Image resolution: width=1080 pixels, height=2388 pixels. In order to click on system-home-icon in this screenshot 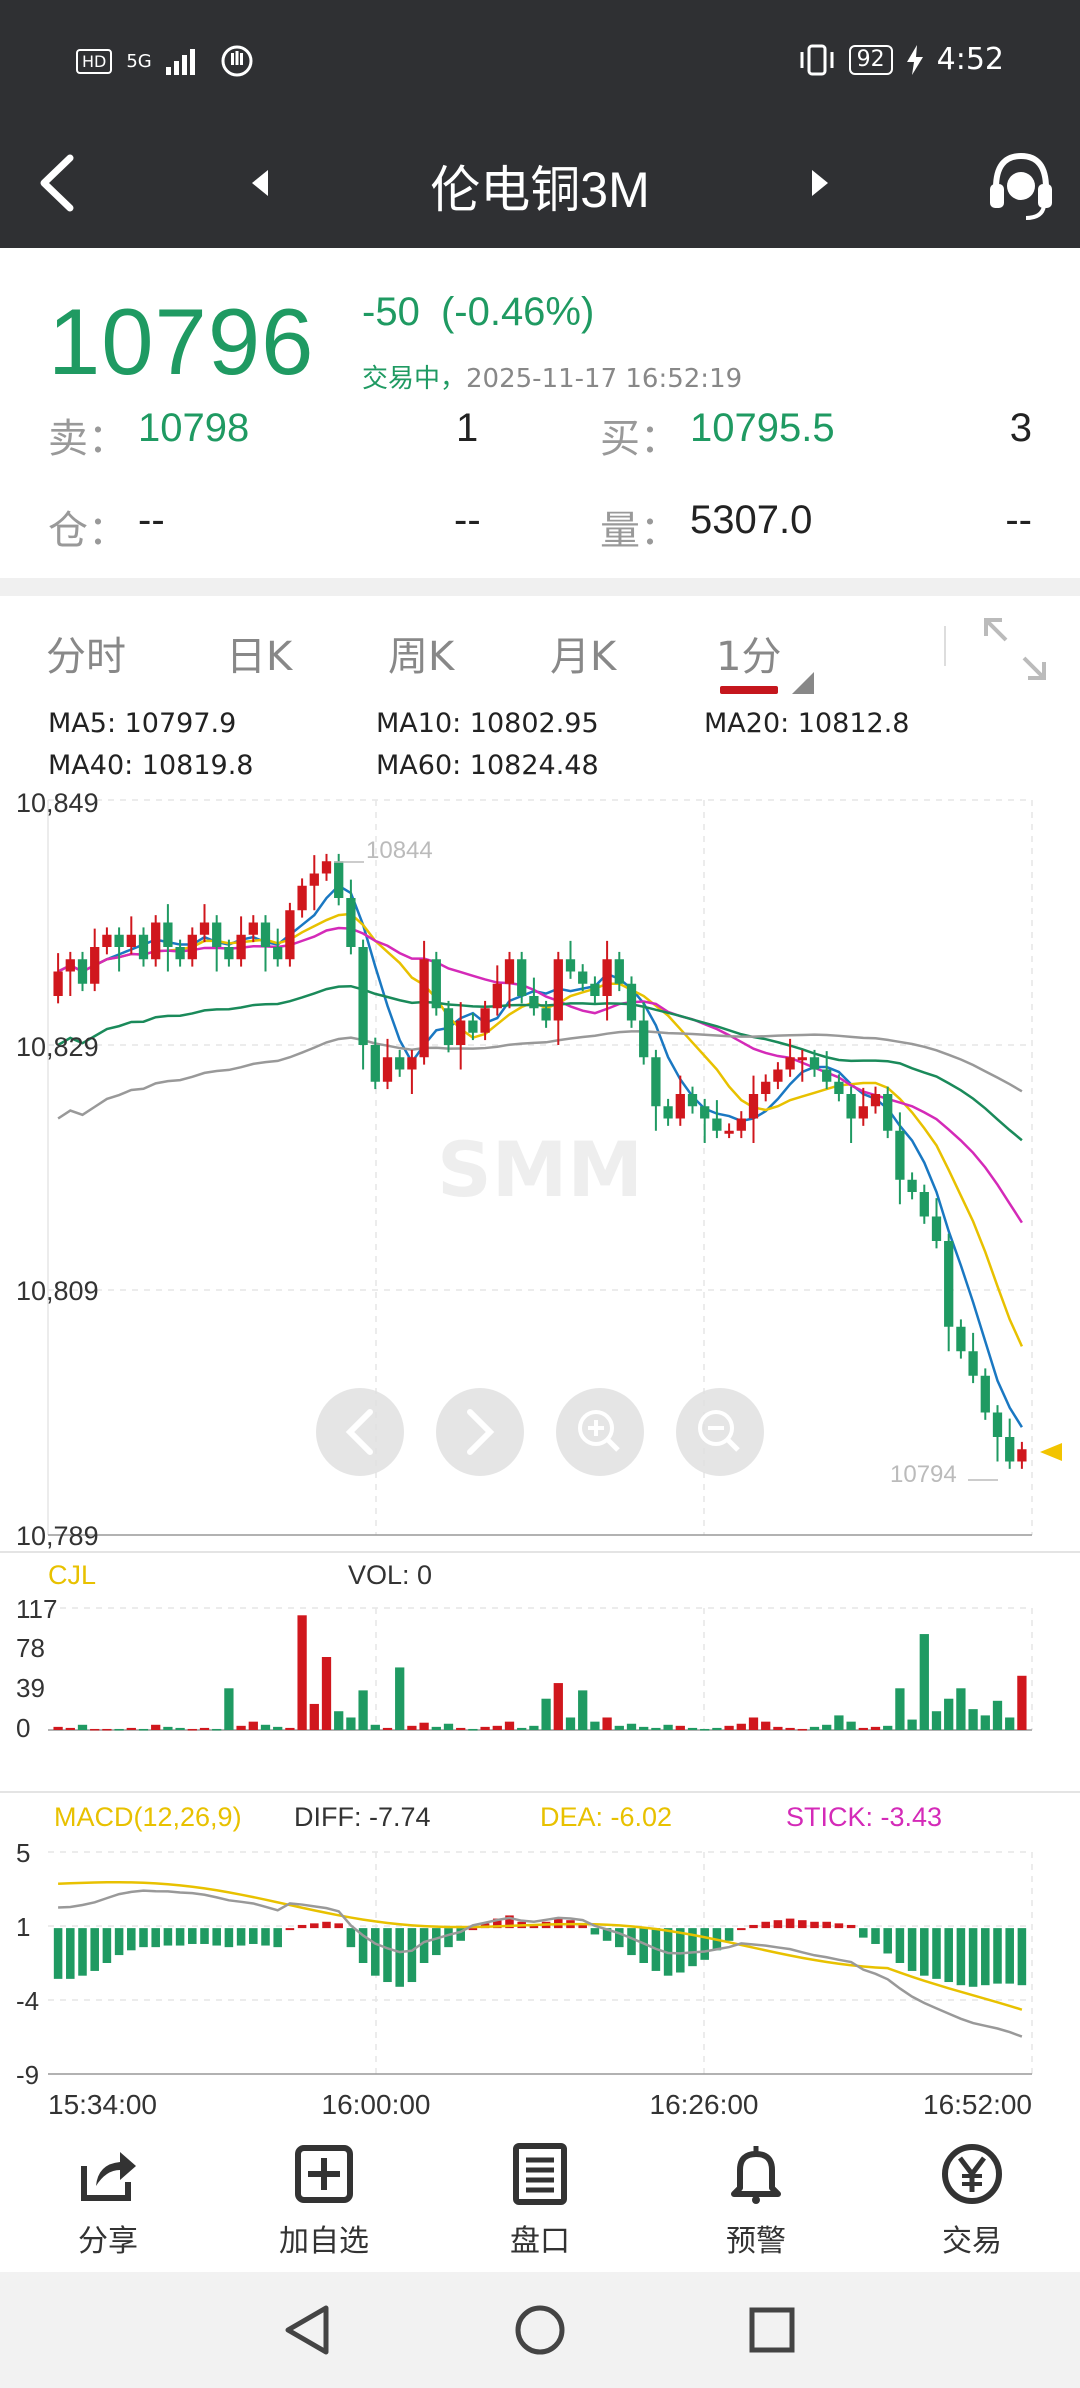, I will do `click(540, 2330)`.